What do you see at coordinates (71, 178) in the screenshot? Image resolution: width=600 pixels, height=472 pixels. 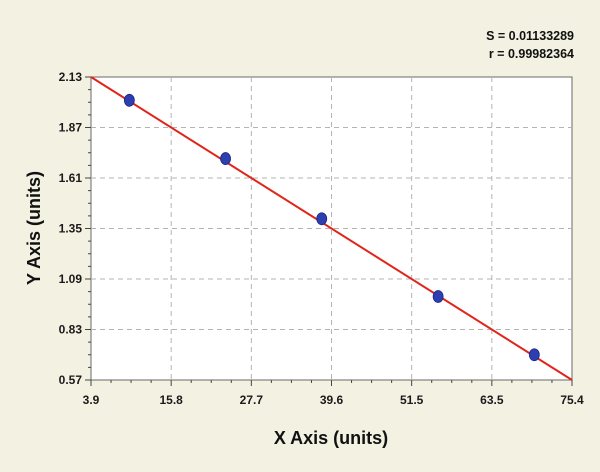 I see `y-tick-label: 1.61` at bounding box center [71, 178].